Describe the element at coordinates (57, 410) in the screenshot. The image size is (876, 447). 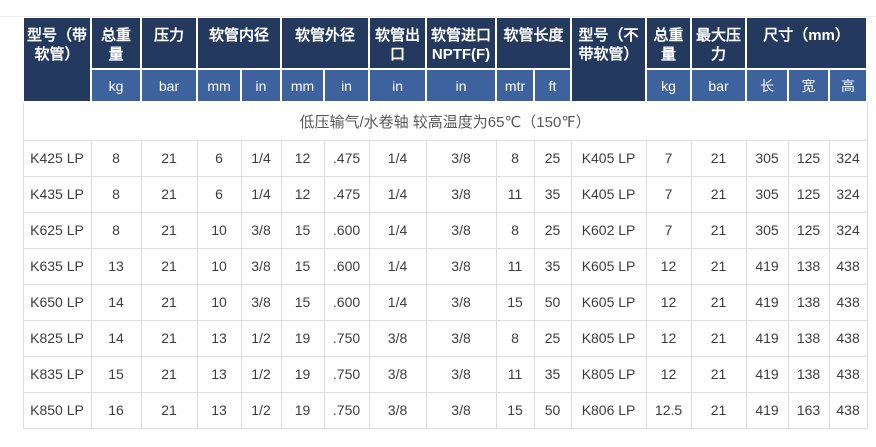
I see `cell: K850 LP` at that location.